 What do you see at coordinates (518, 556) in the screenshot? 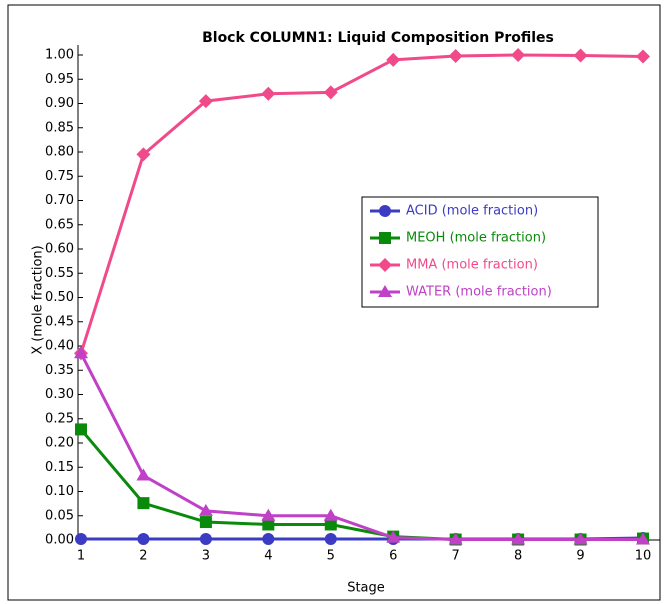
I see `x-tick-label: 8` at bounding box center [518, 556].